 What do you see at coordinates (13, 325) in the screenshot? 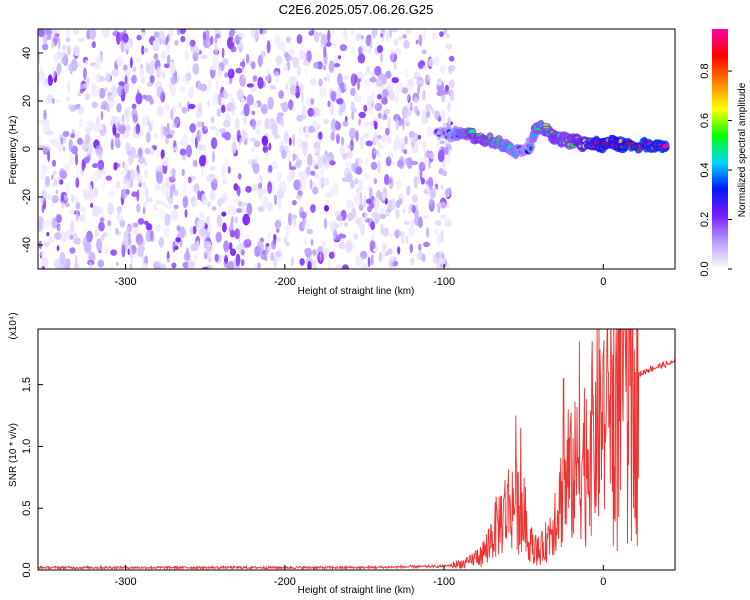
I see `snr-y-scale-note: (x10⁴)` at bounding box center [13, 325].